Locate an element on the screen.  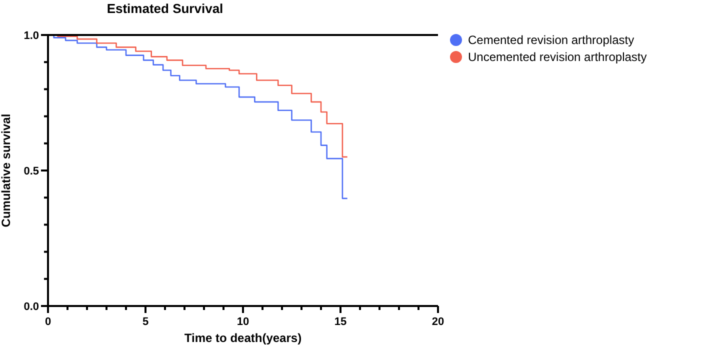
x-tick-label: 20 is located at coordinates (438, 322).